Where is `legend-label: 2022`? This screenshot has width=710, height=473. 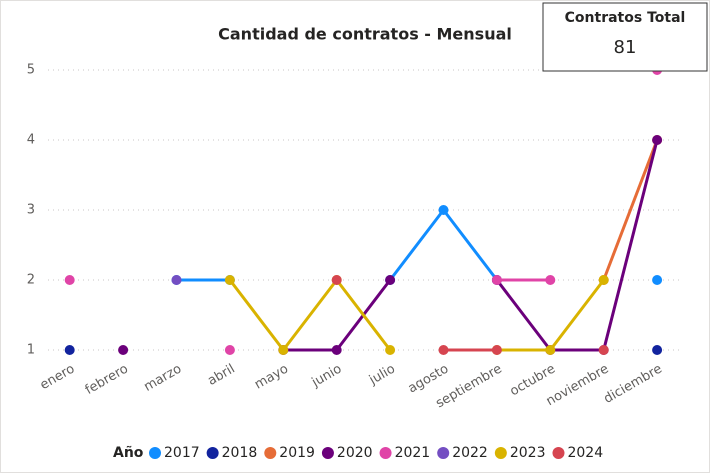 legend-label: 2022 is located at coordinates (470, 453).